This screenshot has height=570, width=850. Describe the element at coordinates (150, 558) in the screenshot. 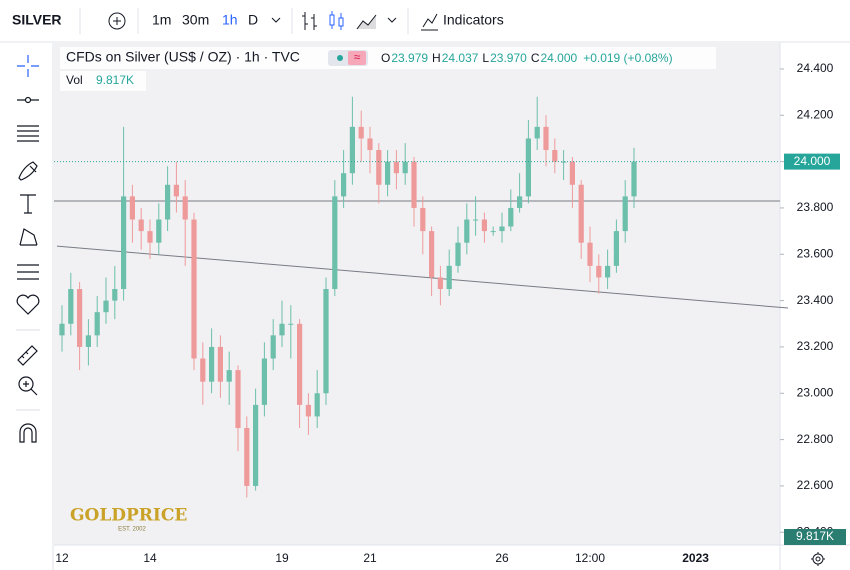

I see `x-tick-label: 14` at that location.